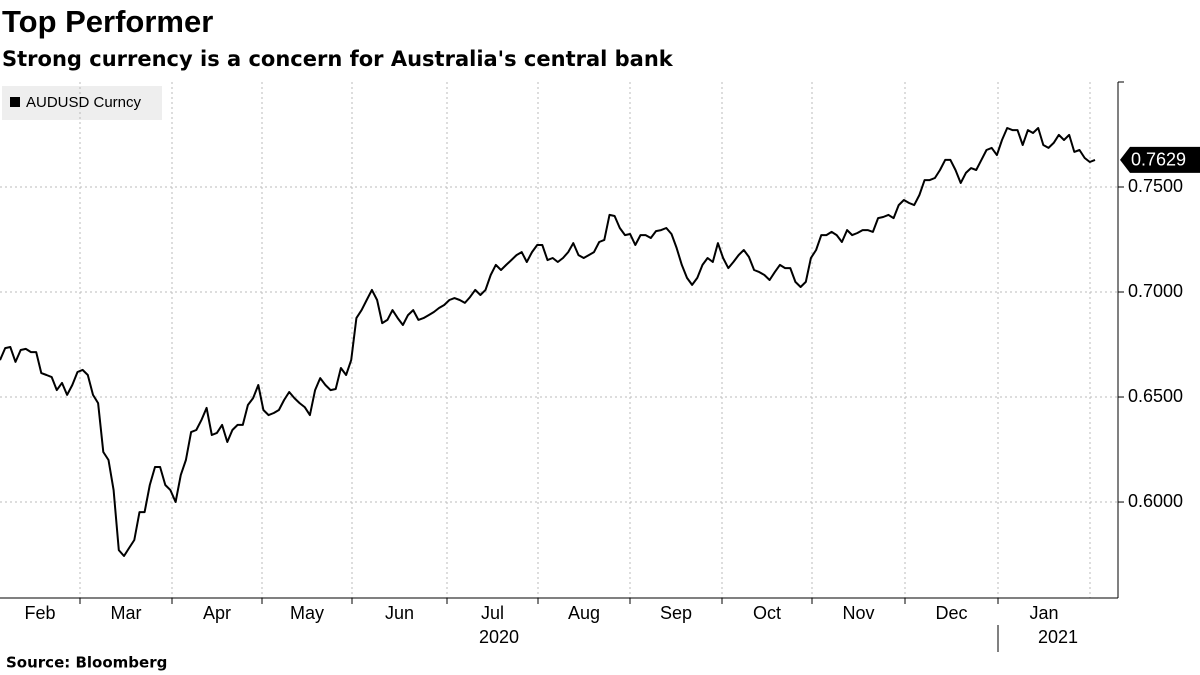 This screenshot has width=1200, height=675. I want to click on last-value-label: 0.7629, so click(1158, 160).